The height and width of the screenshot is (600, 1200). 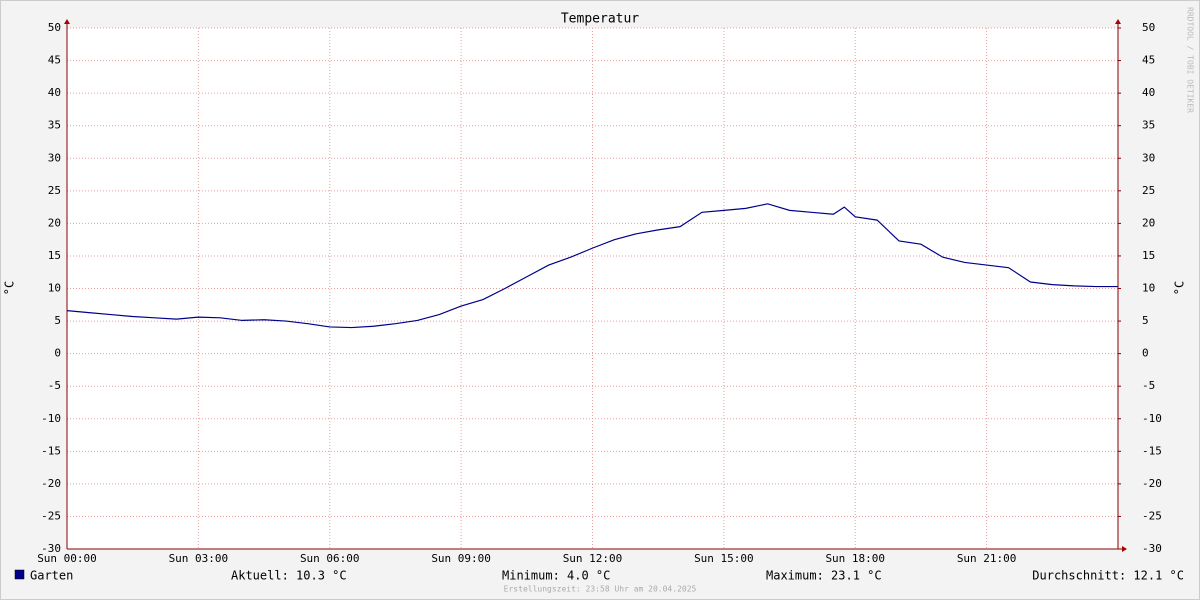 What do you see at coordinates (987, 558) in the screenshot?
I see `x-tick-label: Sun 21:00` at bounding box center [987, 558].